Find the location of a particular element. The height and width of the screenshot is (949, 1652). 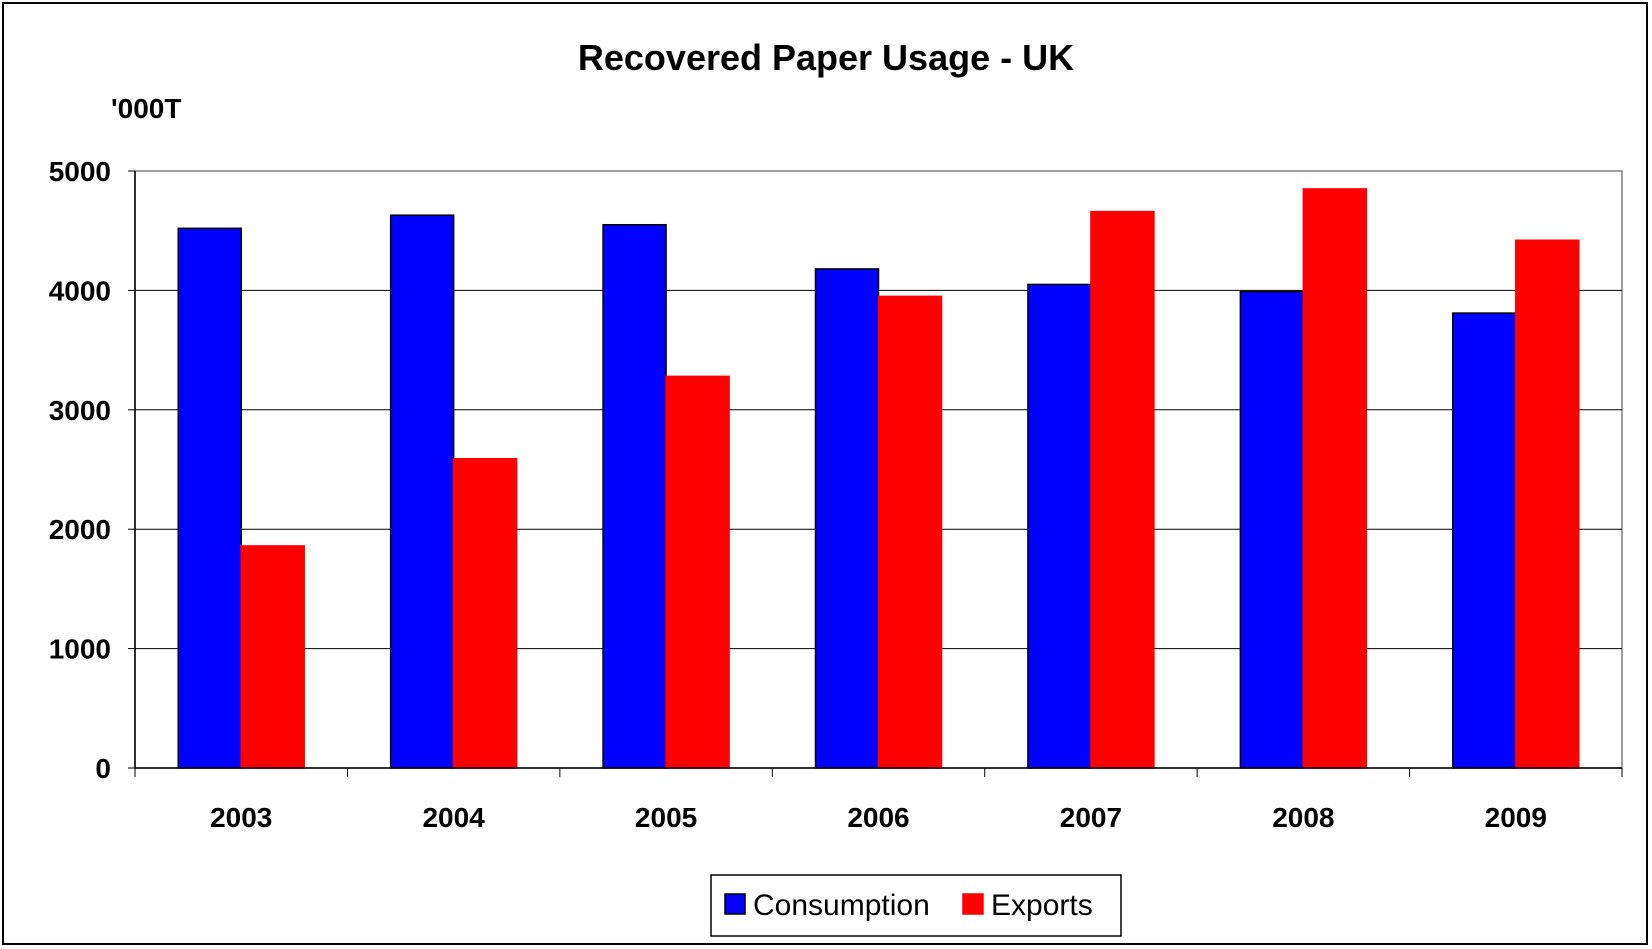

legend-label-exports: Exports is located at coordinates (1042, 905).